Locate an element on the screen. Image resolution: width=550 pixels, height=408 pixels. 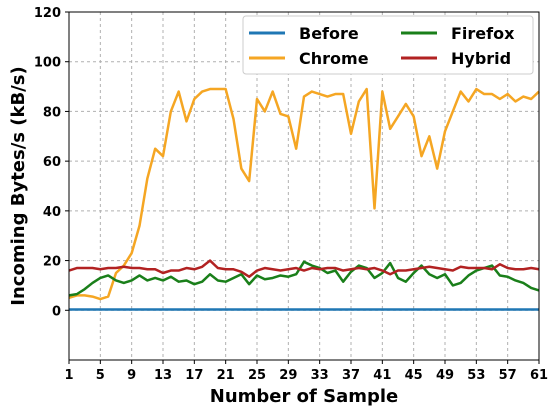
series-line-hybrid is located at coordinates (304, 268).